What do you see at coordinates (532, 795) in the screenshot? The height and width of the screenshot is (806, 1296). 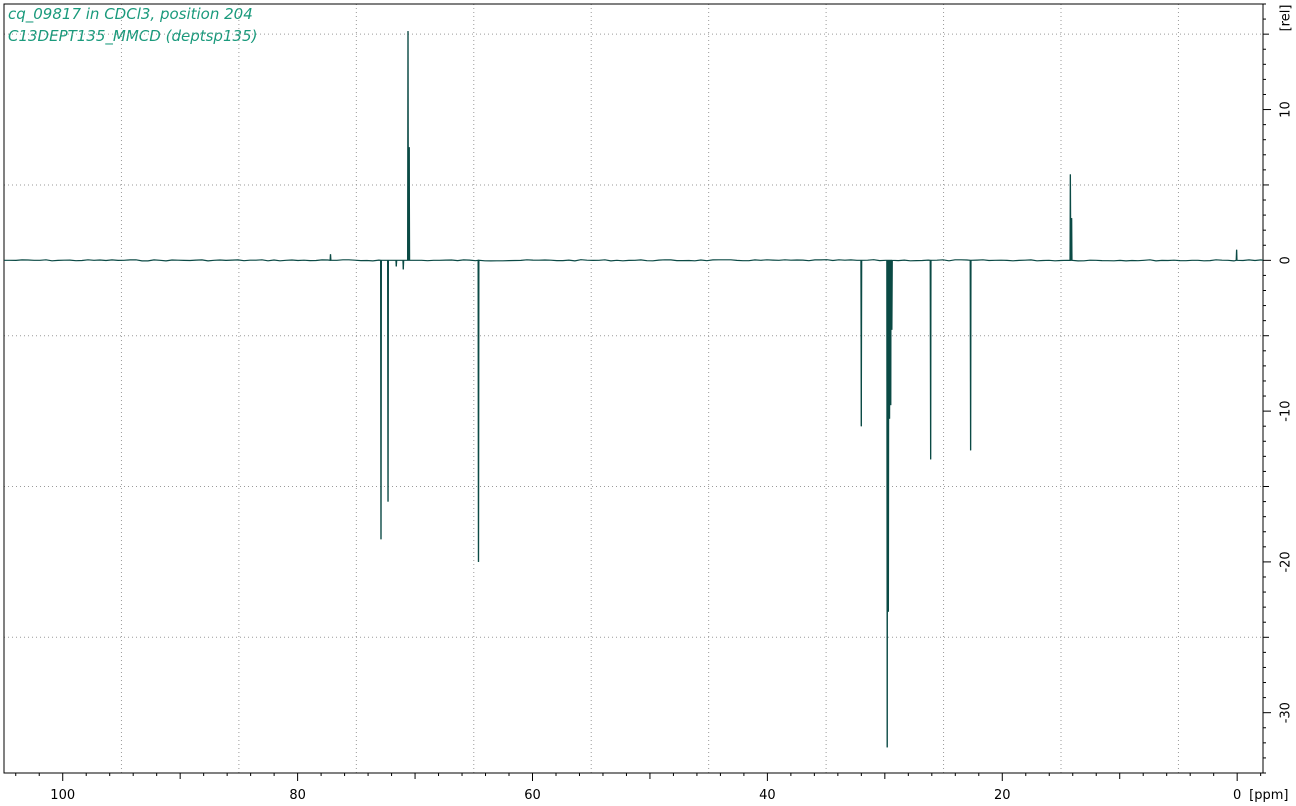 I see `x-tick-label: 60` at bounding box center [532, 795].